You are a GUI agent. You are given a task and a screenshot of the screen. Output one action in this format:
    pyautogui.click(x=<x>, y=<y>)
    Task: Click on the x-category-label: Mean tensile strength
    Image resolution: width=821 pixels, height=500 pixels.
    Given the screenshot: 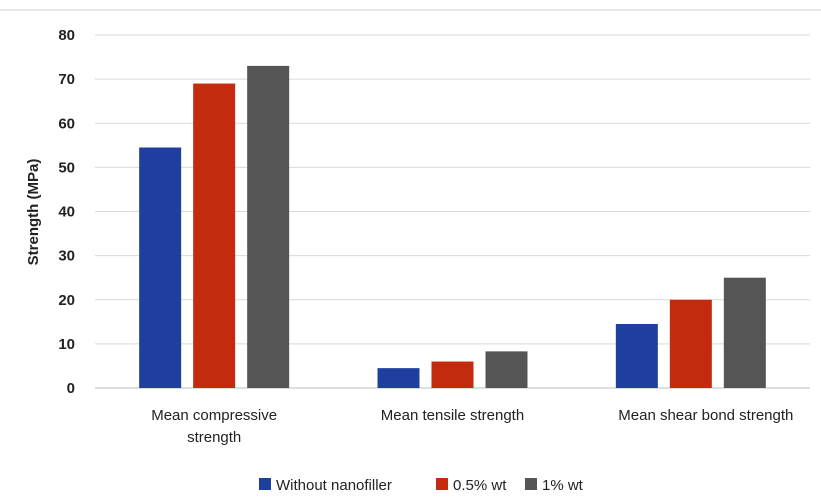 What is the action you would take?
    pyautogui.click(x=452, y=415)
    